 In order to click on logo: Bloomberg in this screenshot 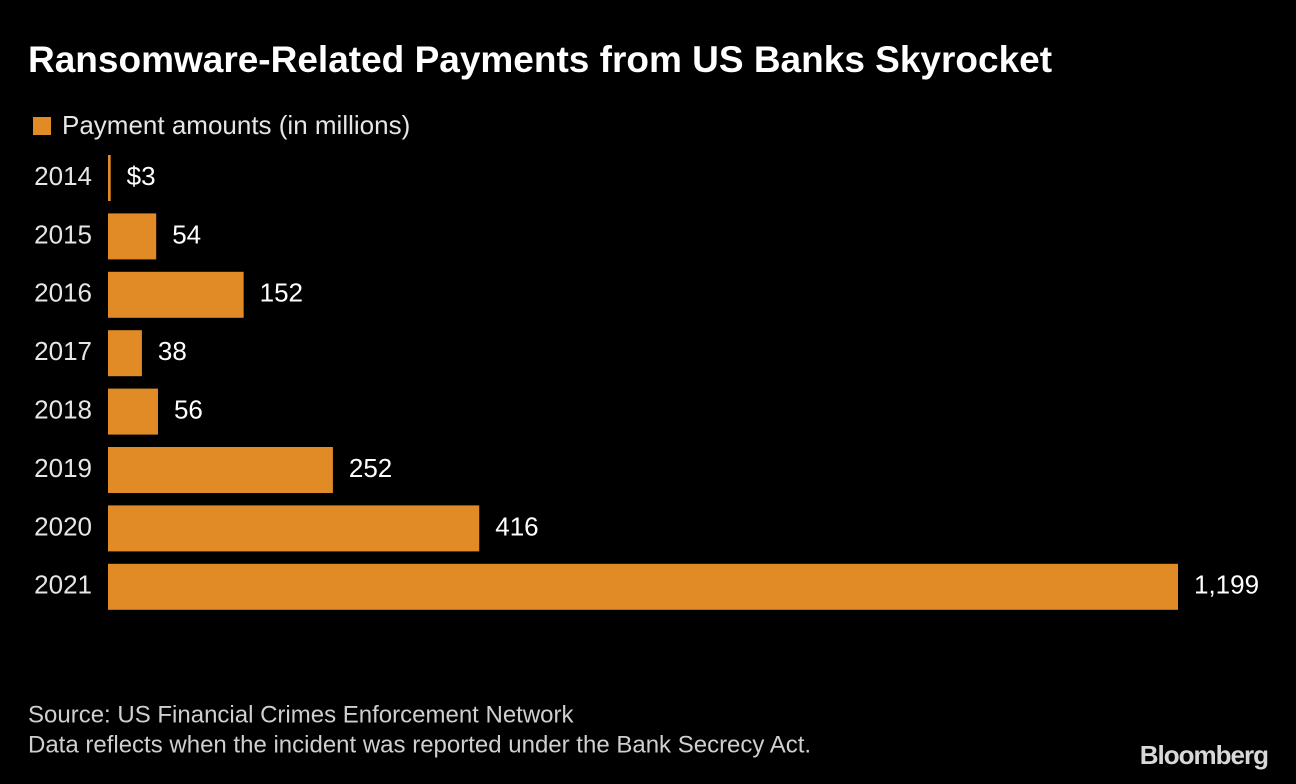, I will do `click(1204, 755)`.